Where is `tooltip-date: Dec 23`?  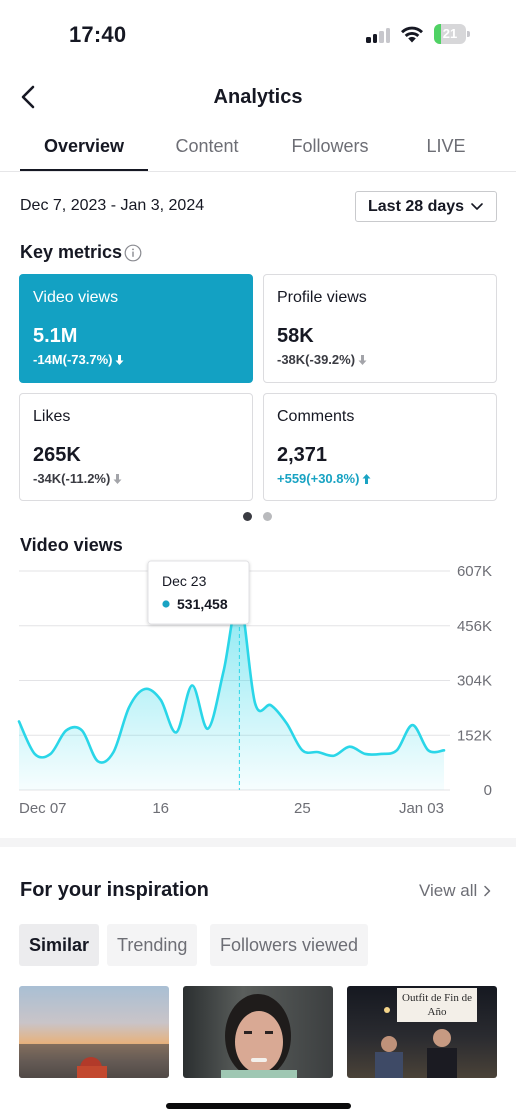 tooltip-date: Dec 23 is located at coordinates (184, 581).